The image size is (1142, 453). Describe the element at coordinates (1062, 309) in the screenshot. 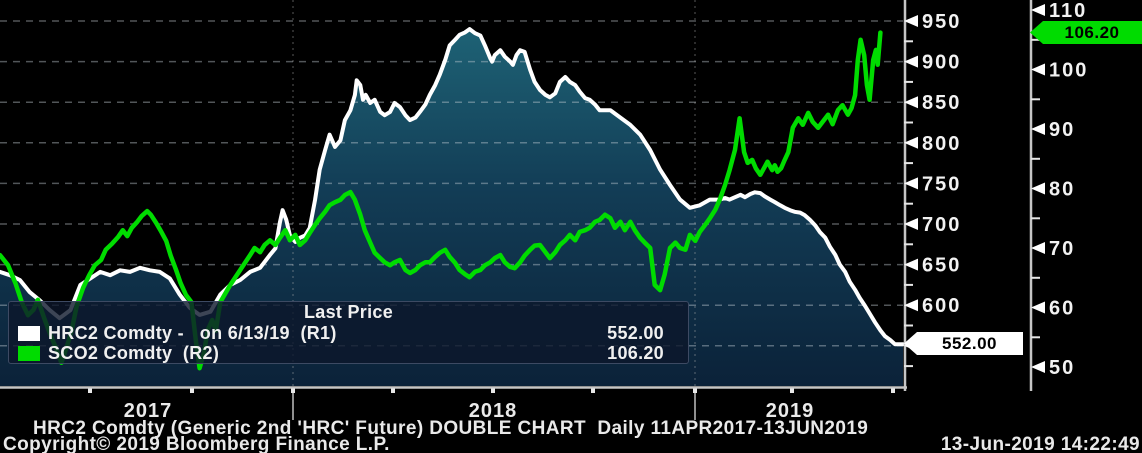

I see `r2-tick-label-60: 60` at that location.